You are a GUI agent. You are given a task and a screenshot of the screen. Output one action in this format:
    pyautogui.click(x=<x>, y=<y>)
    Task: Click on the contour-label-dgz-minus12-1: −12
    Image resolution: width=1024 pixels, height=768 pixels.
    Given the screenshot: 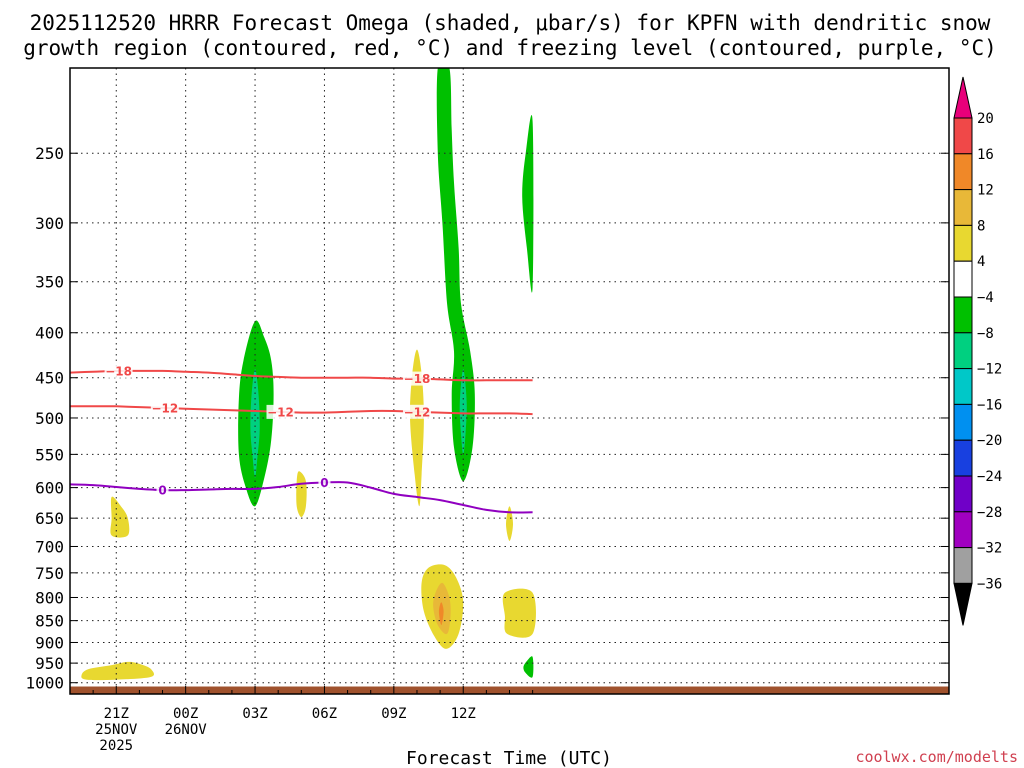 What is the action you would take?
    pyautogui.click(x=280, y=412)
    